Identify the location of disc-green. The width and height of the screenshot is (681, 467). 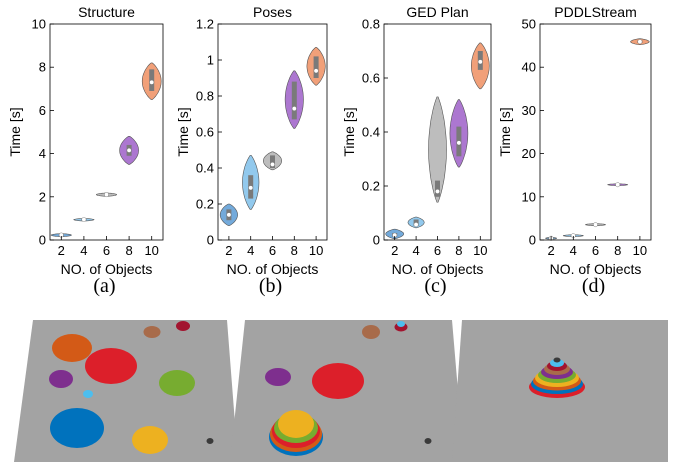
(177, 383).